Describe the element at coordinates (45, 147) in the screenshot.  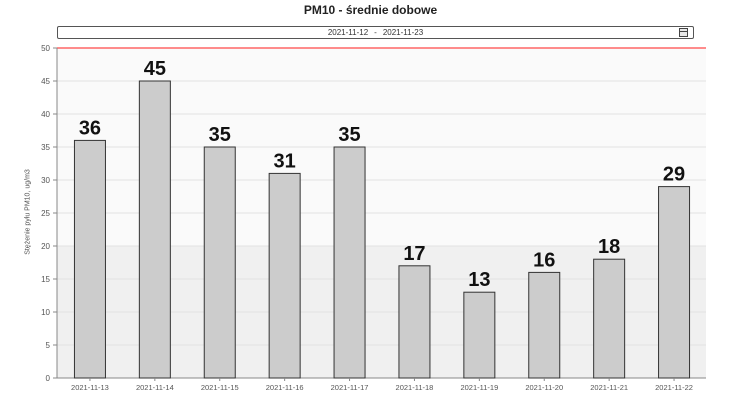
I see `y-tick-label: 35` at that location.